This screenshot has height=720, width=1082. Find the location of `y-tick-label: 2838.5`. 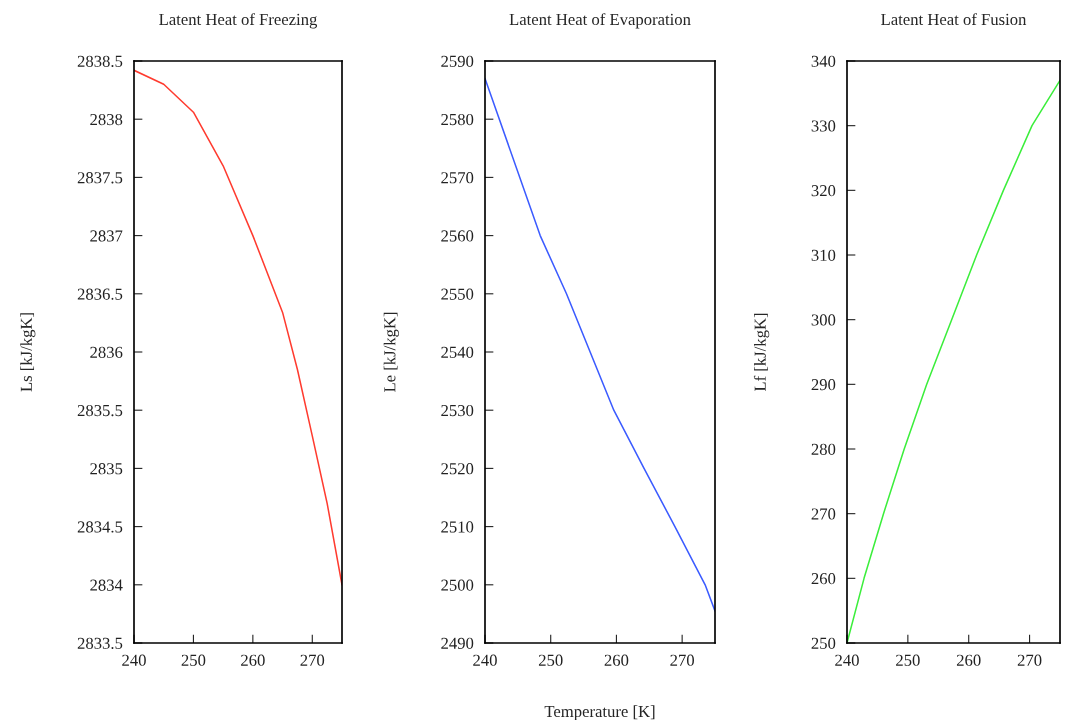

y-tick-label: 2838.5 is located at coordinates (100, 61).